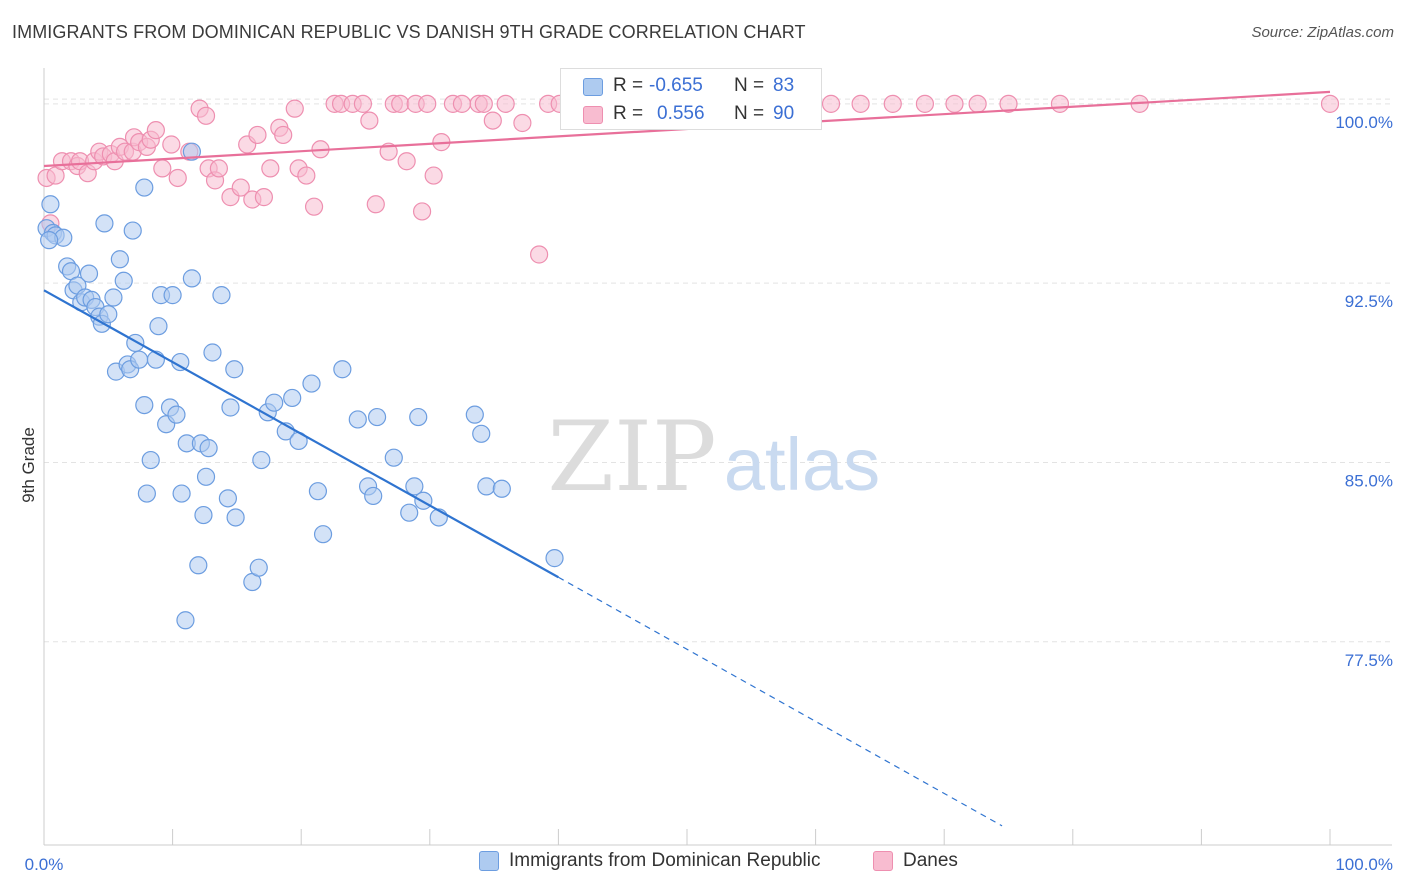 This screenshot has width=1406, height=892. What do you see at coordinates (930, 860) in the screenshot?
I see `legend-label-danes: Danes` at bounding box center [930, 860].